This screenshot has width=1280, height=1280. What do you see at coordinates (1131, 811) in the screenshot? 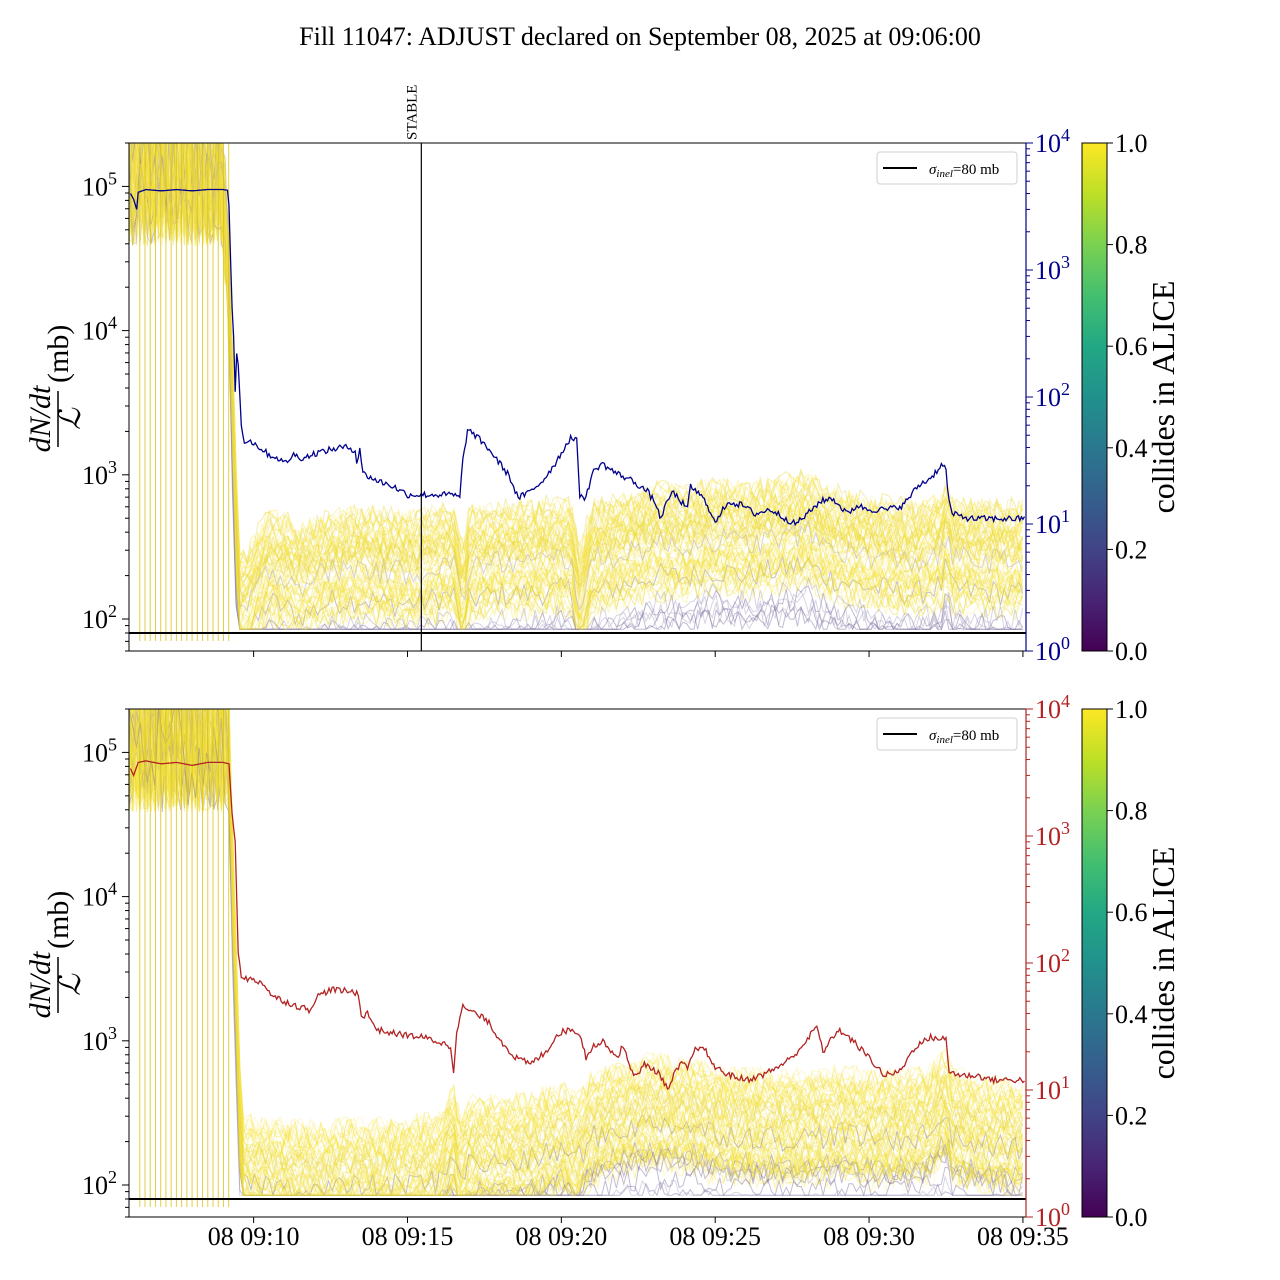
I see `colorbar-tick-label: 0.8` at bounding box center [1131, 811].